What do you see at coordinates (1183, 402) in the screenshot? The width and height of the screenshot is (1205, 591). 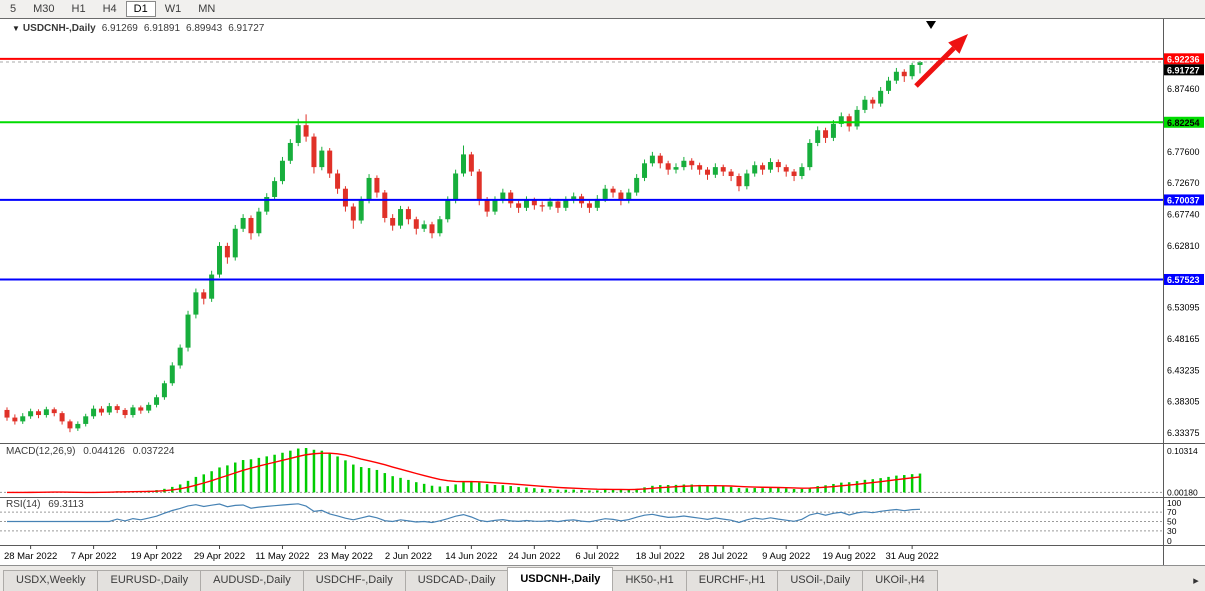 I see `price-axis-tick: 6.38305` at bounding box center [1183, 402].